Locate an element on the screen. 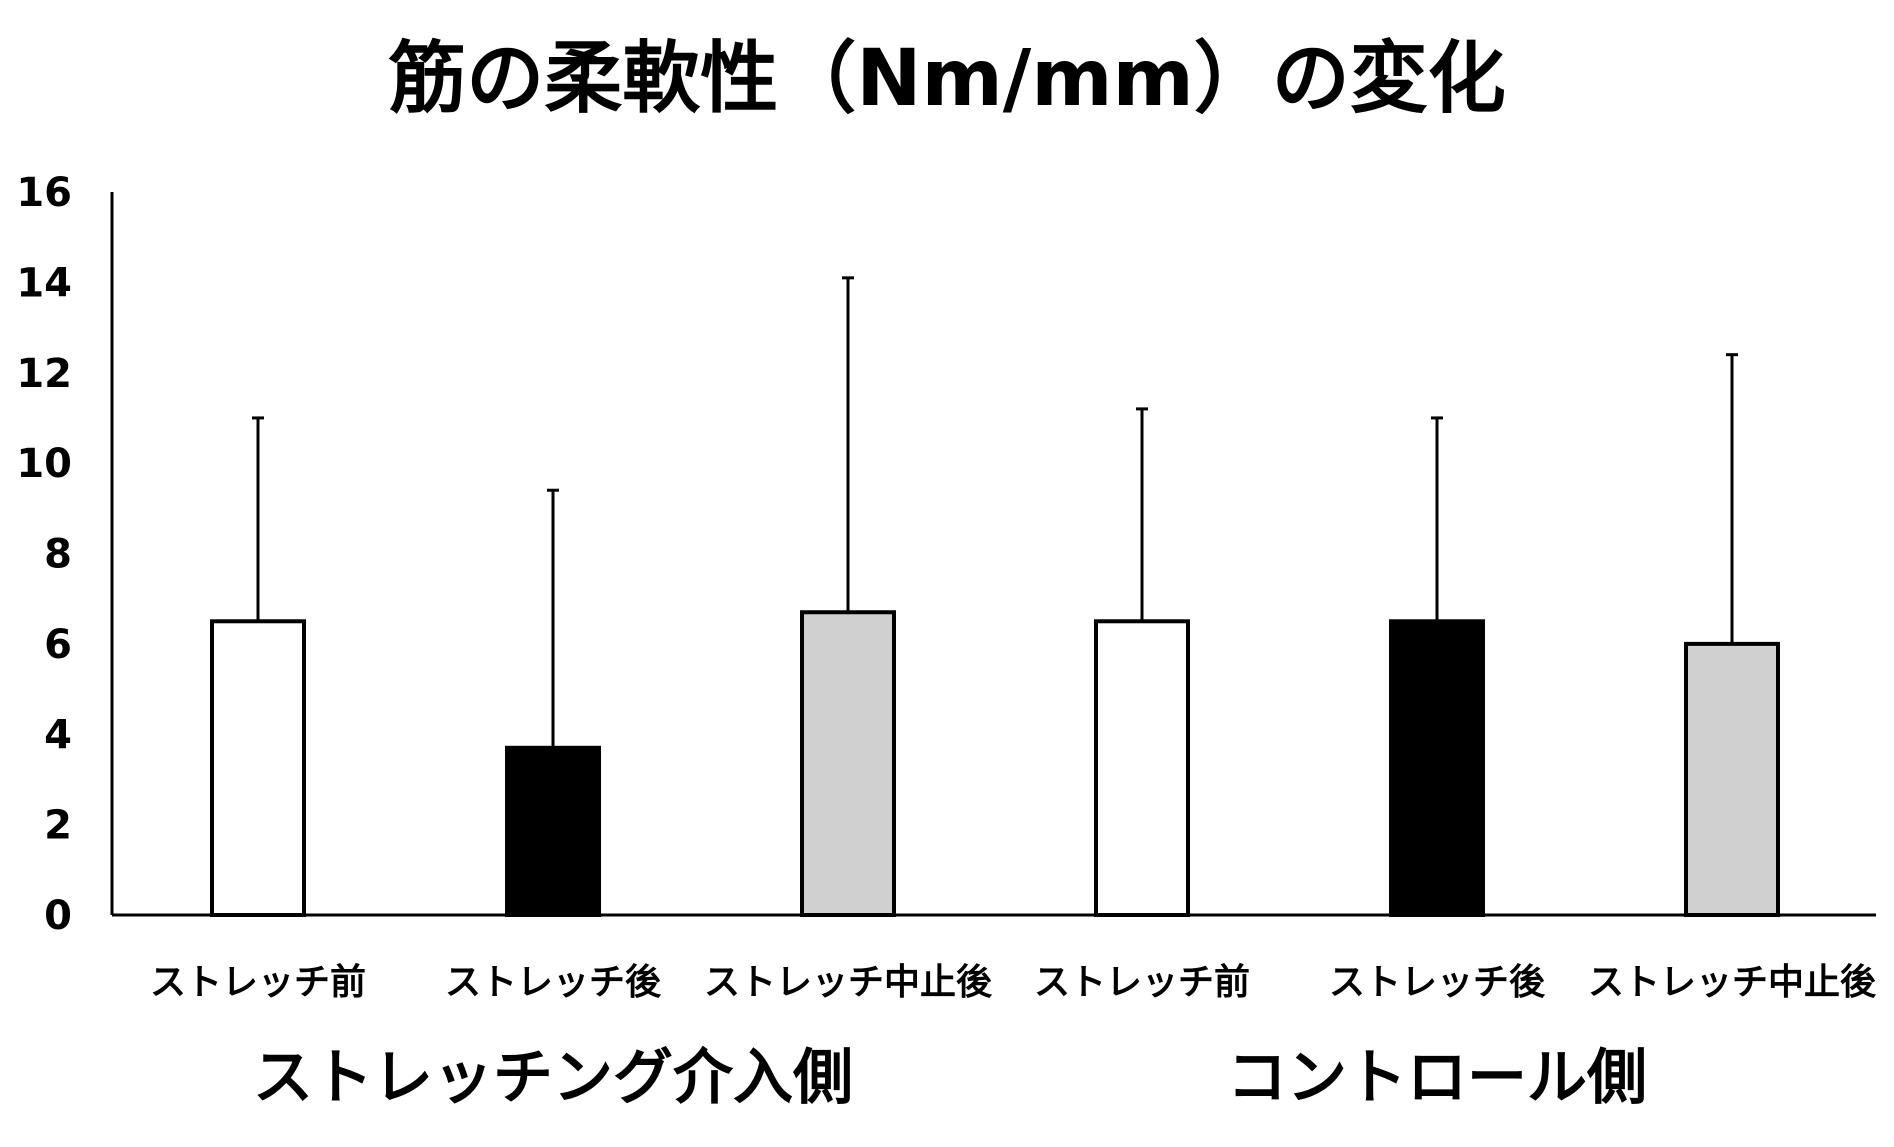 The height and width of the screenshot is (1147, 1894). chart-title: 筋の柔軟性（Nm/mm）の変化 is located at coordinates (947, 79).